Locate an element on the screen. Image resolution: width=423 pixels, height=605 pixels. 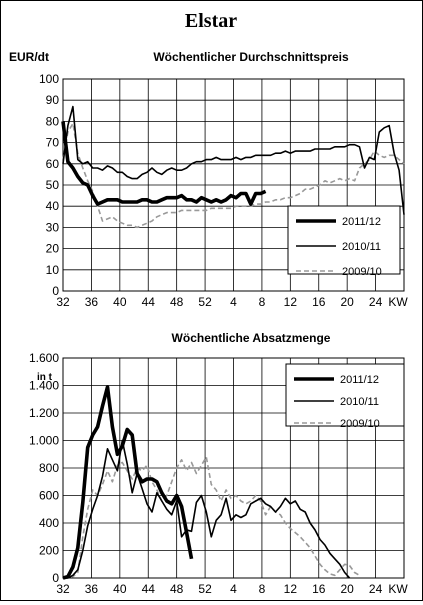
y-tick-label: 1.200 is located at coordinates (44, 413).